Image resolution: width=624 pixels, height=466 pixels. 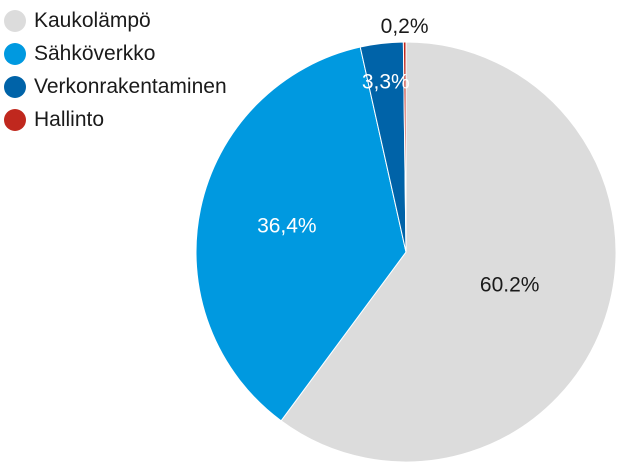 What do you see at coordinates (15, 119) in the screenshot?
I see `legend-swatch-hallinto` at bounding box center [15, 119].